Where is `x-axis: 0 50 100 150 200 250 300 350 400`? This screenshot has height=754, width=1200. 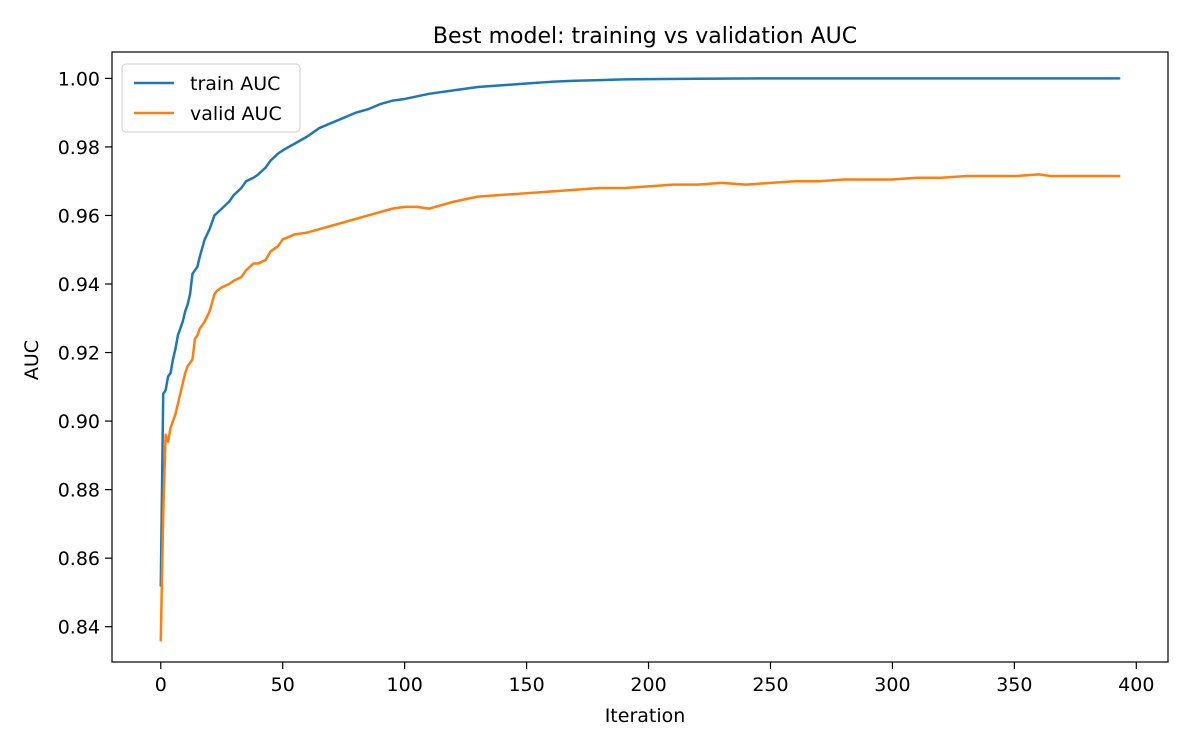
x-axis: 0 50 100 150 200 250 300 350 400 is located at coordinates (654, 679).